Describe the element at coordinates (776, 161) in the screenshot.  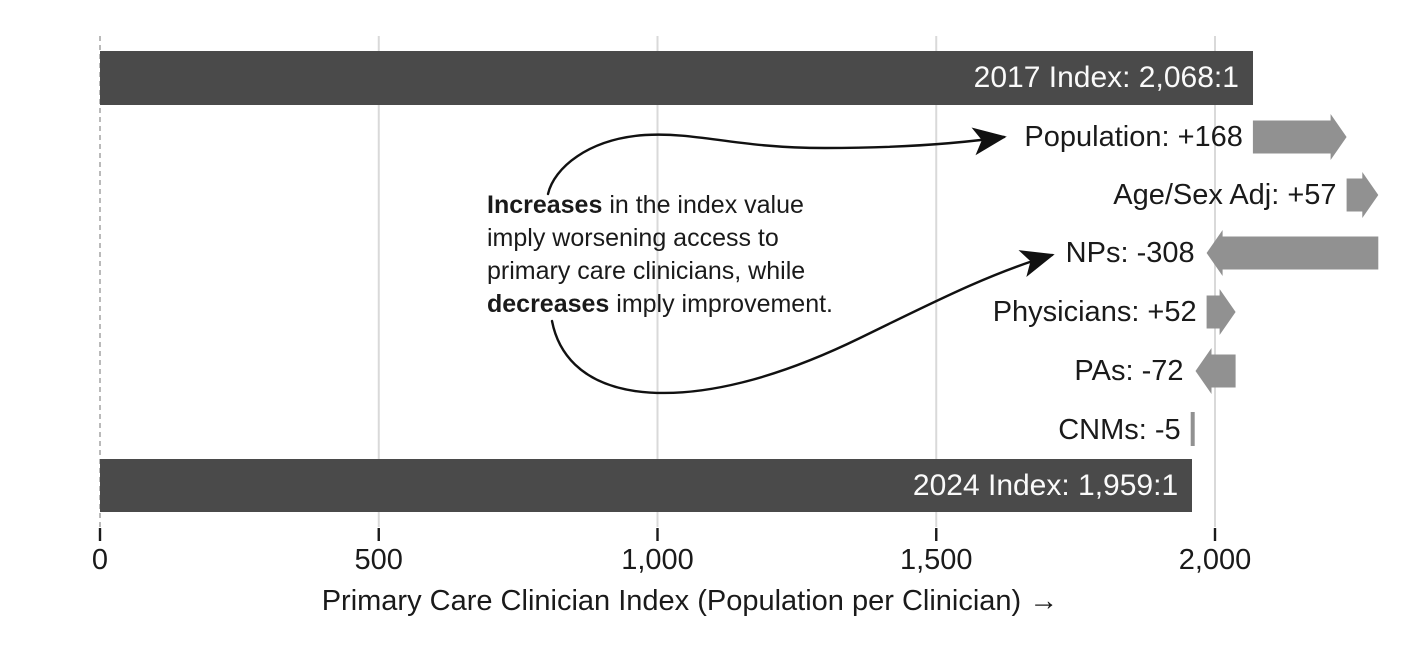
I see `annotation-arrow-top` at that location.